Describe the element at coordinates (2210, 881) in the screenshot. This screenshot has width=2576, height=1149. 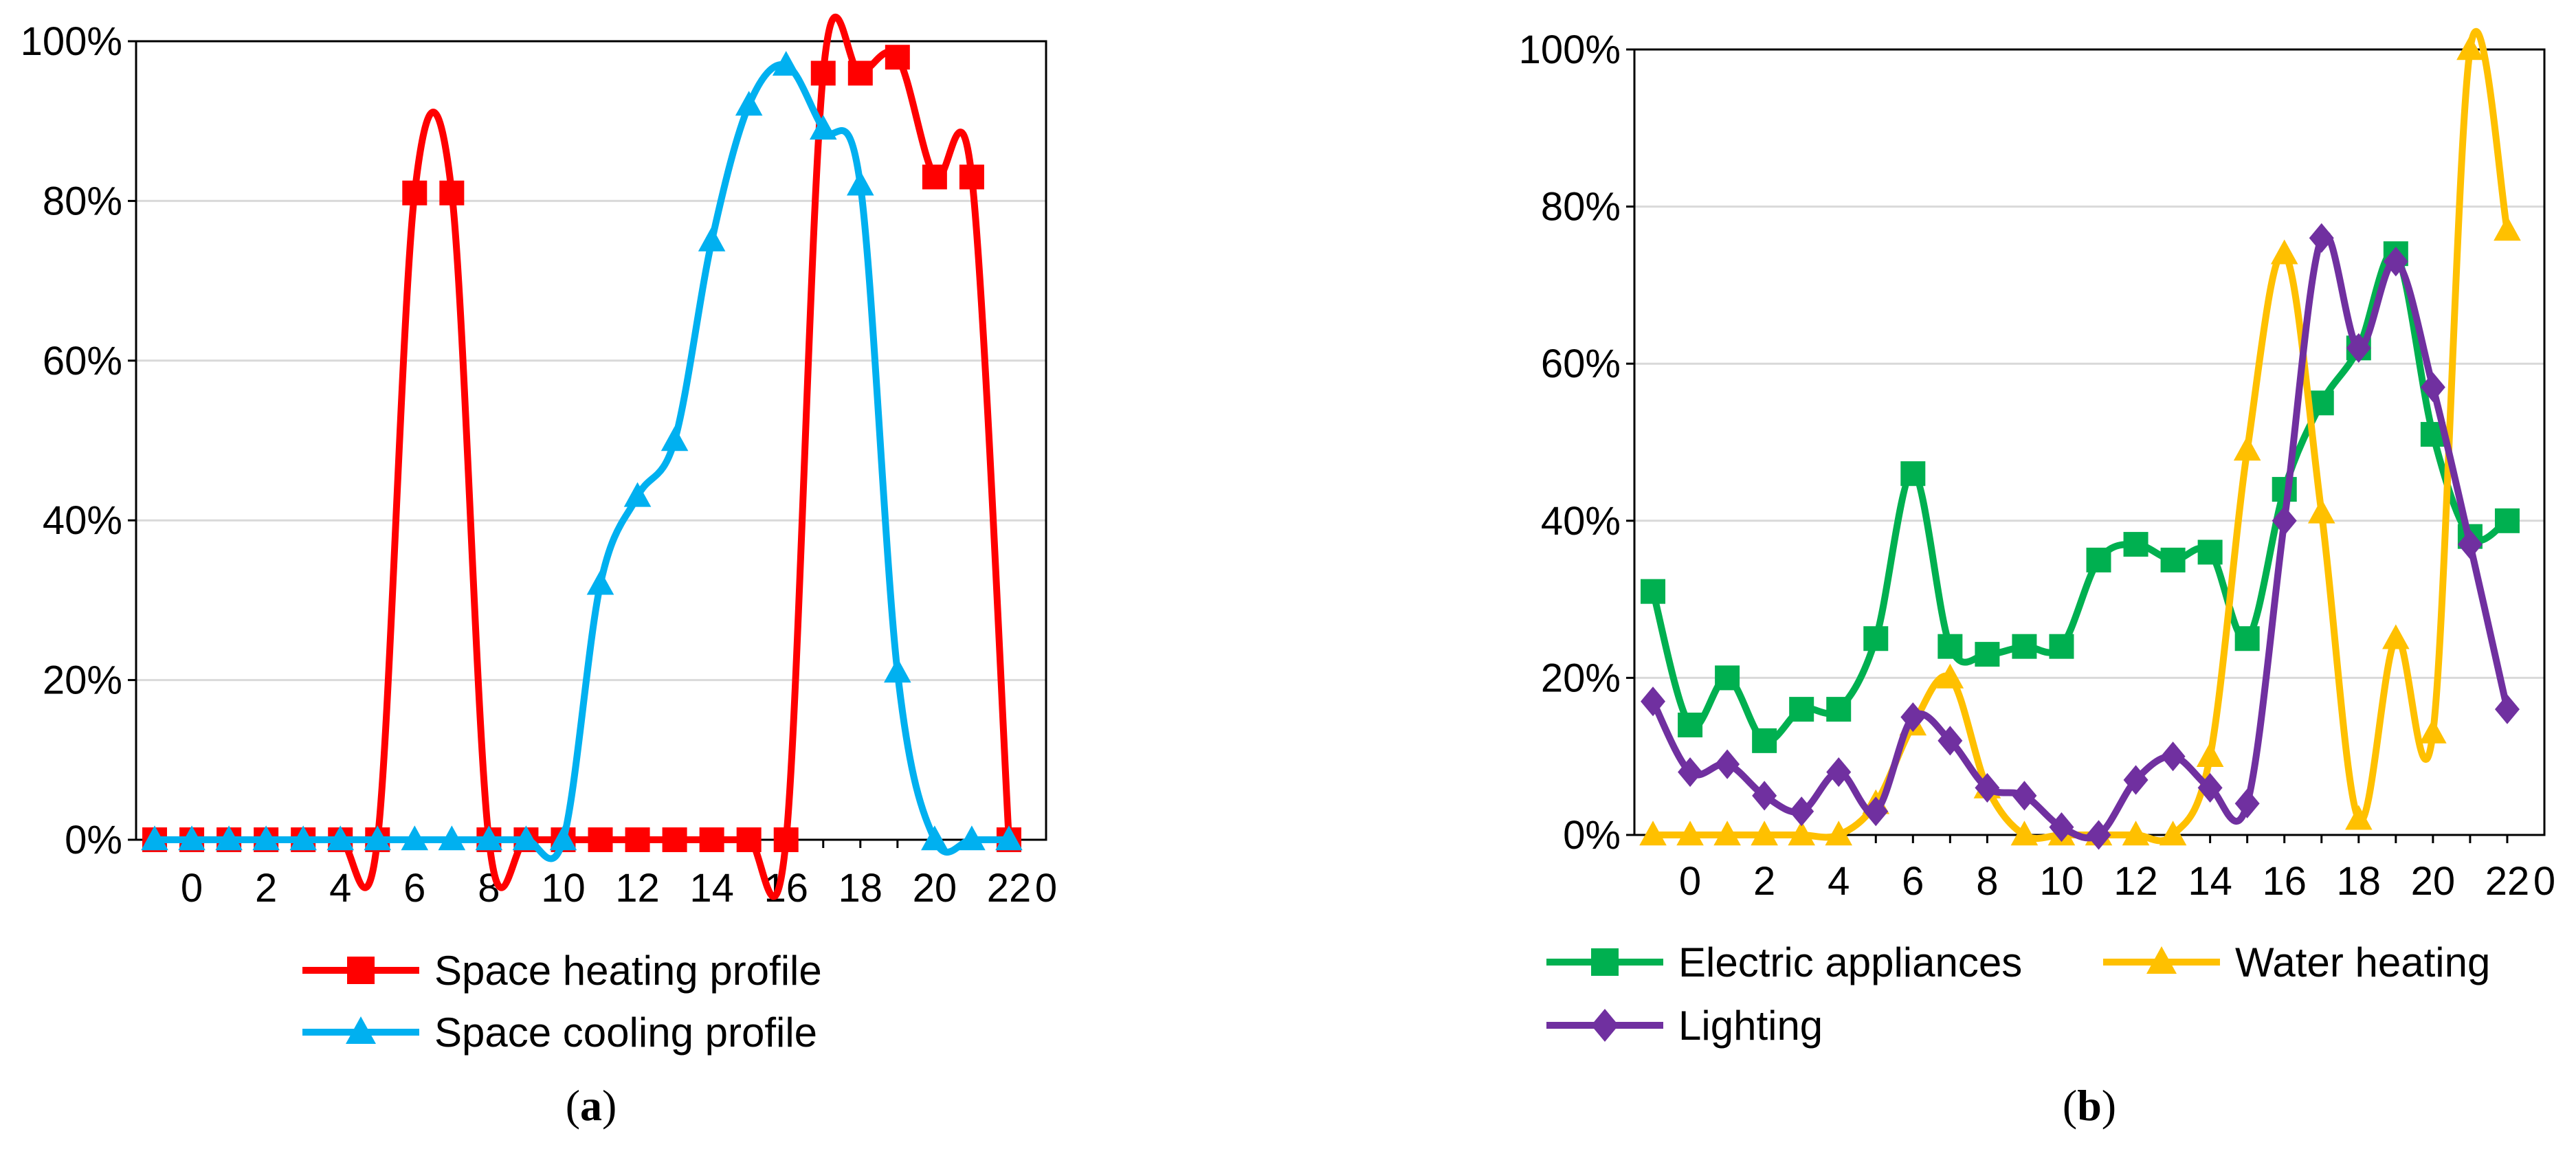
I see `x-tick-label: 14` at that location.